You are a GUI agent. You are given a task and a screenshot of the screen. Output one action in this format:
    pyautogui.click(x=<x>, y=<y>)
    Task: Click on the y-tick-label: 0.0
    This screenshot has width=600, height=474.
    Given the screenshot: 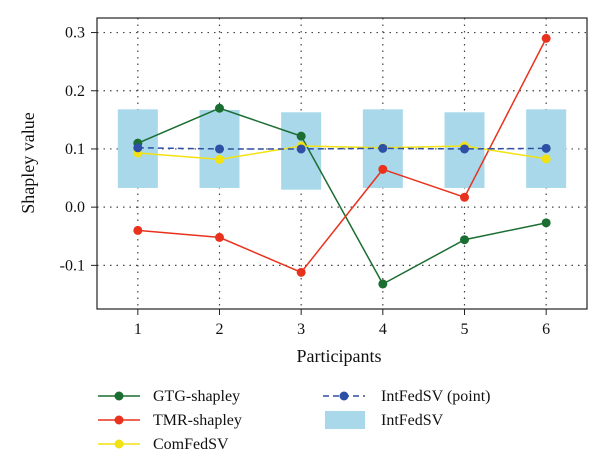 What is the action you would take?
    pyautogui.click(x=75, y=207)
    